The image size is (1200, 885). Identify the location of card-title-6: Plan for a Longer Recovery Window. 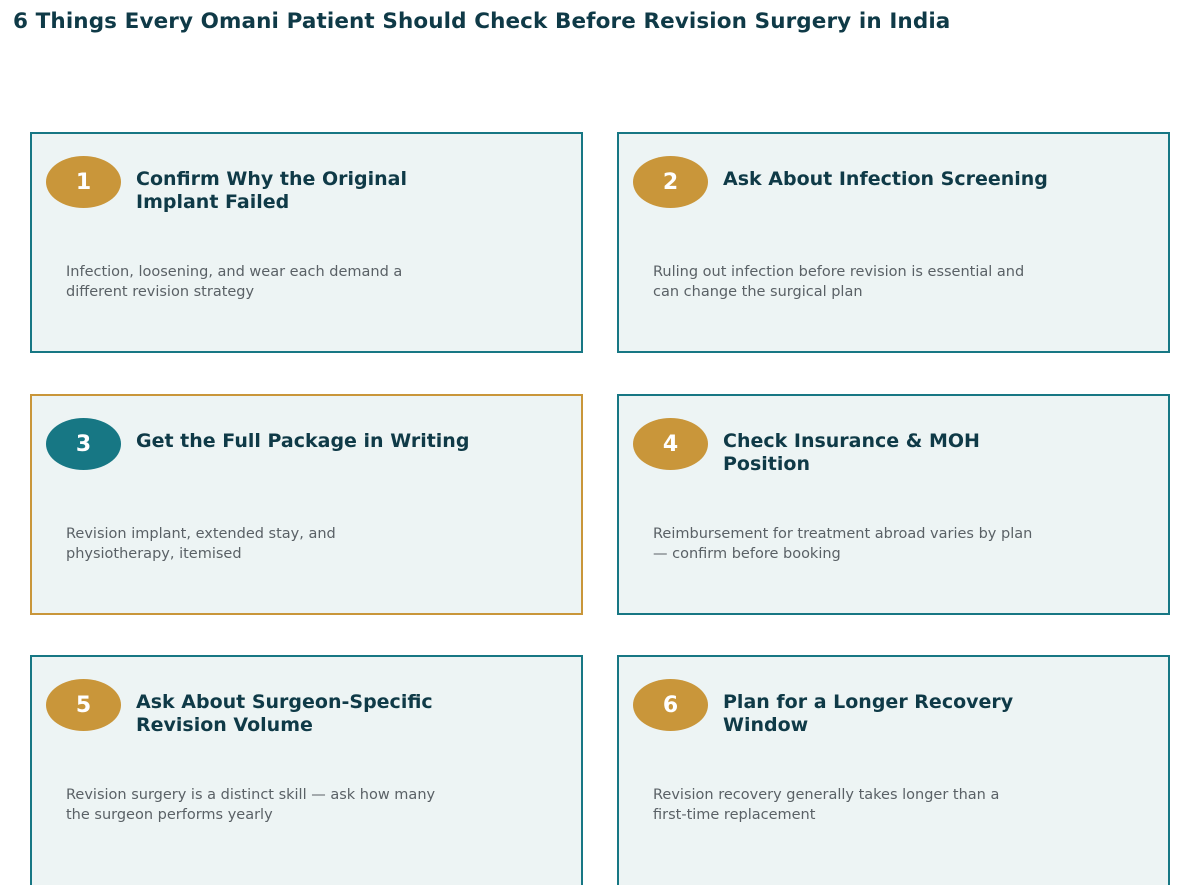
(868, 713).